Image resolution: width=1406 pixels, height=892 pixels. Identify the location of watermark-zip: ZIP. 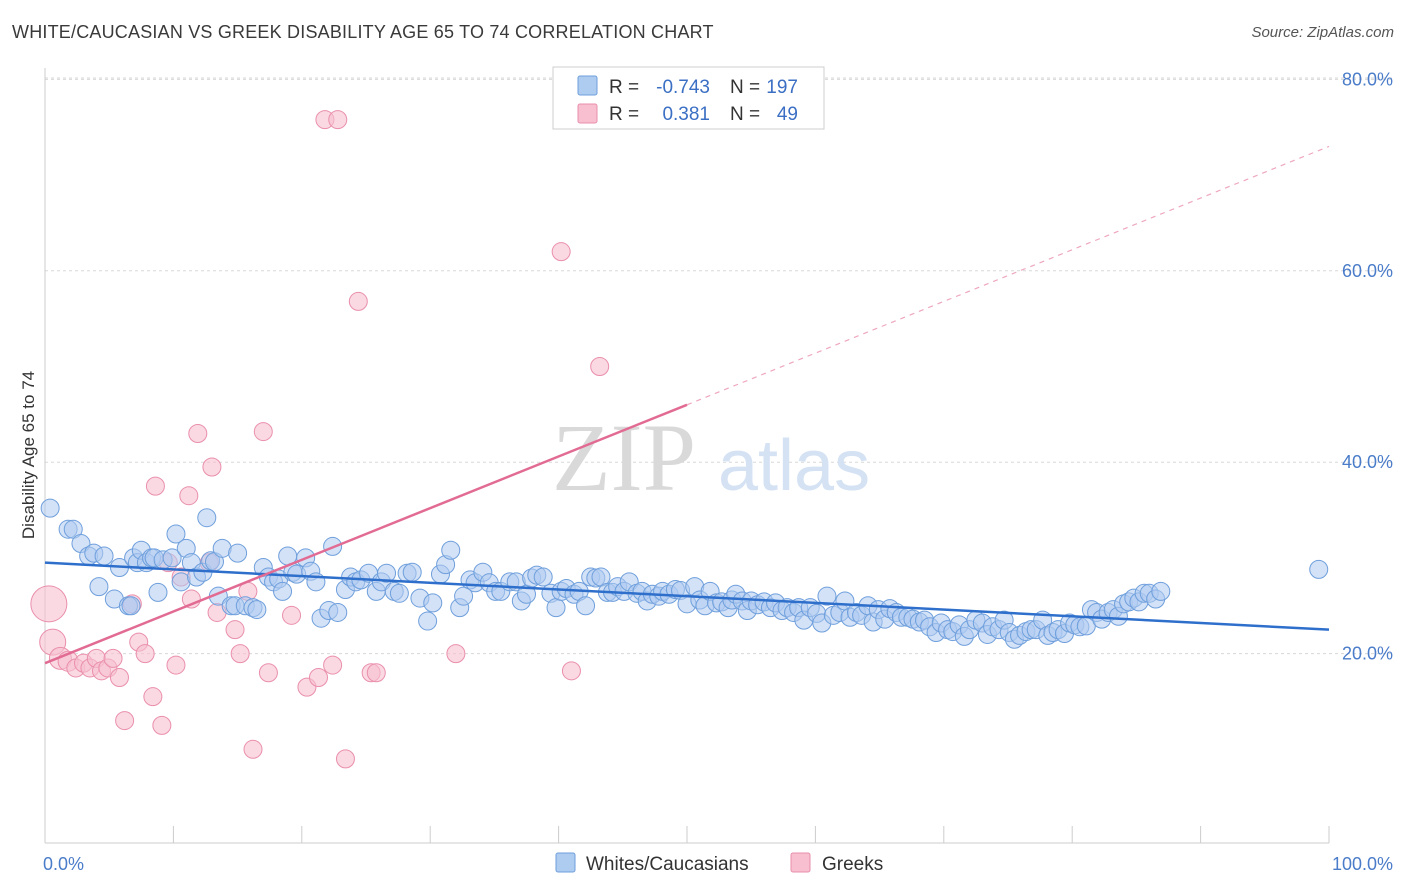
(624, 457).